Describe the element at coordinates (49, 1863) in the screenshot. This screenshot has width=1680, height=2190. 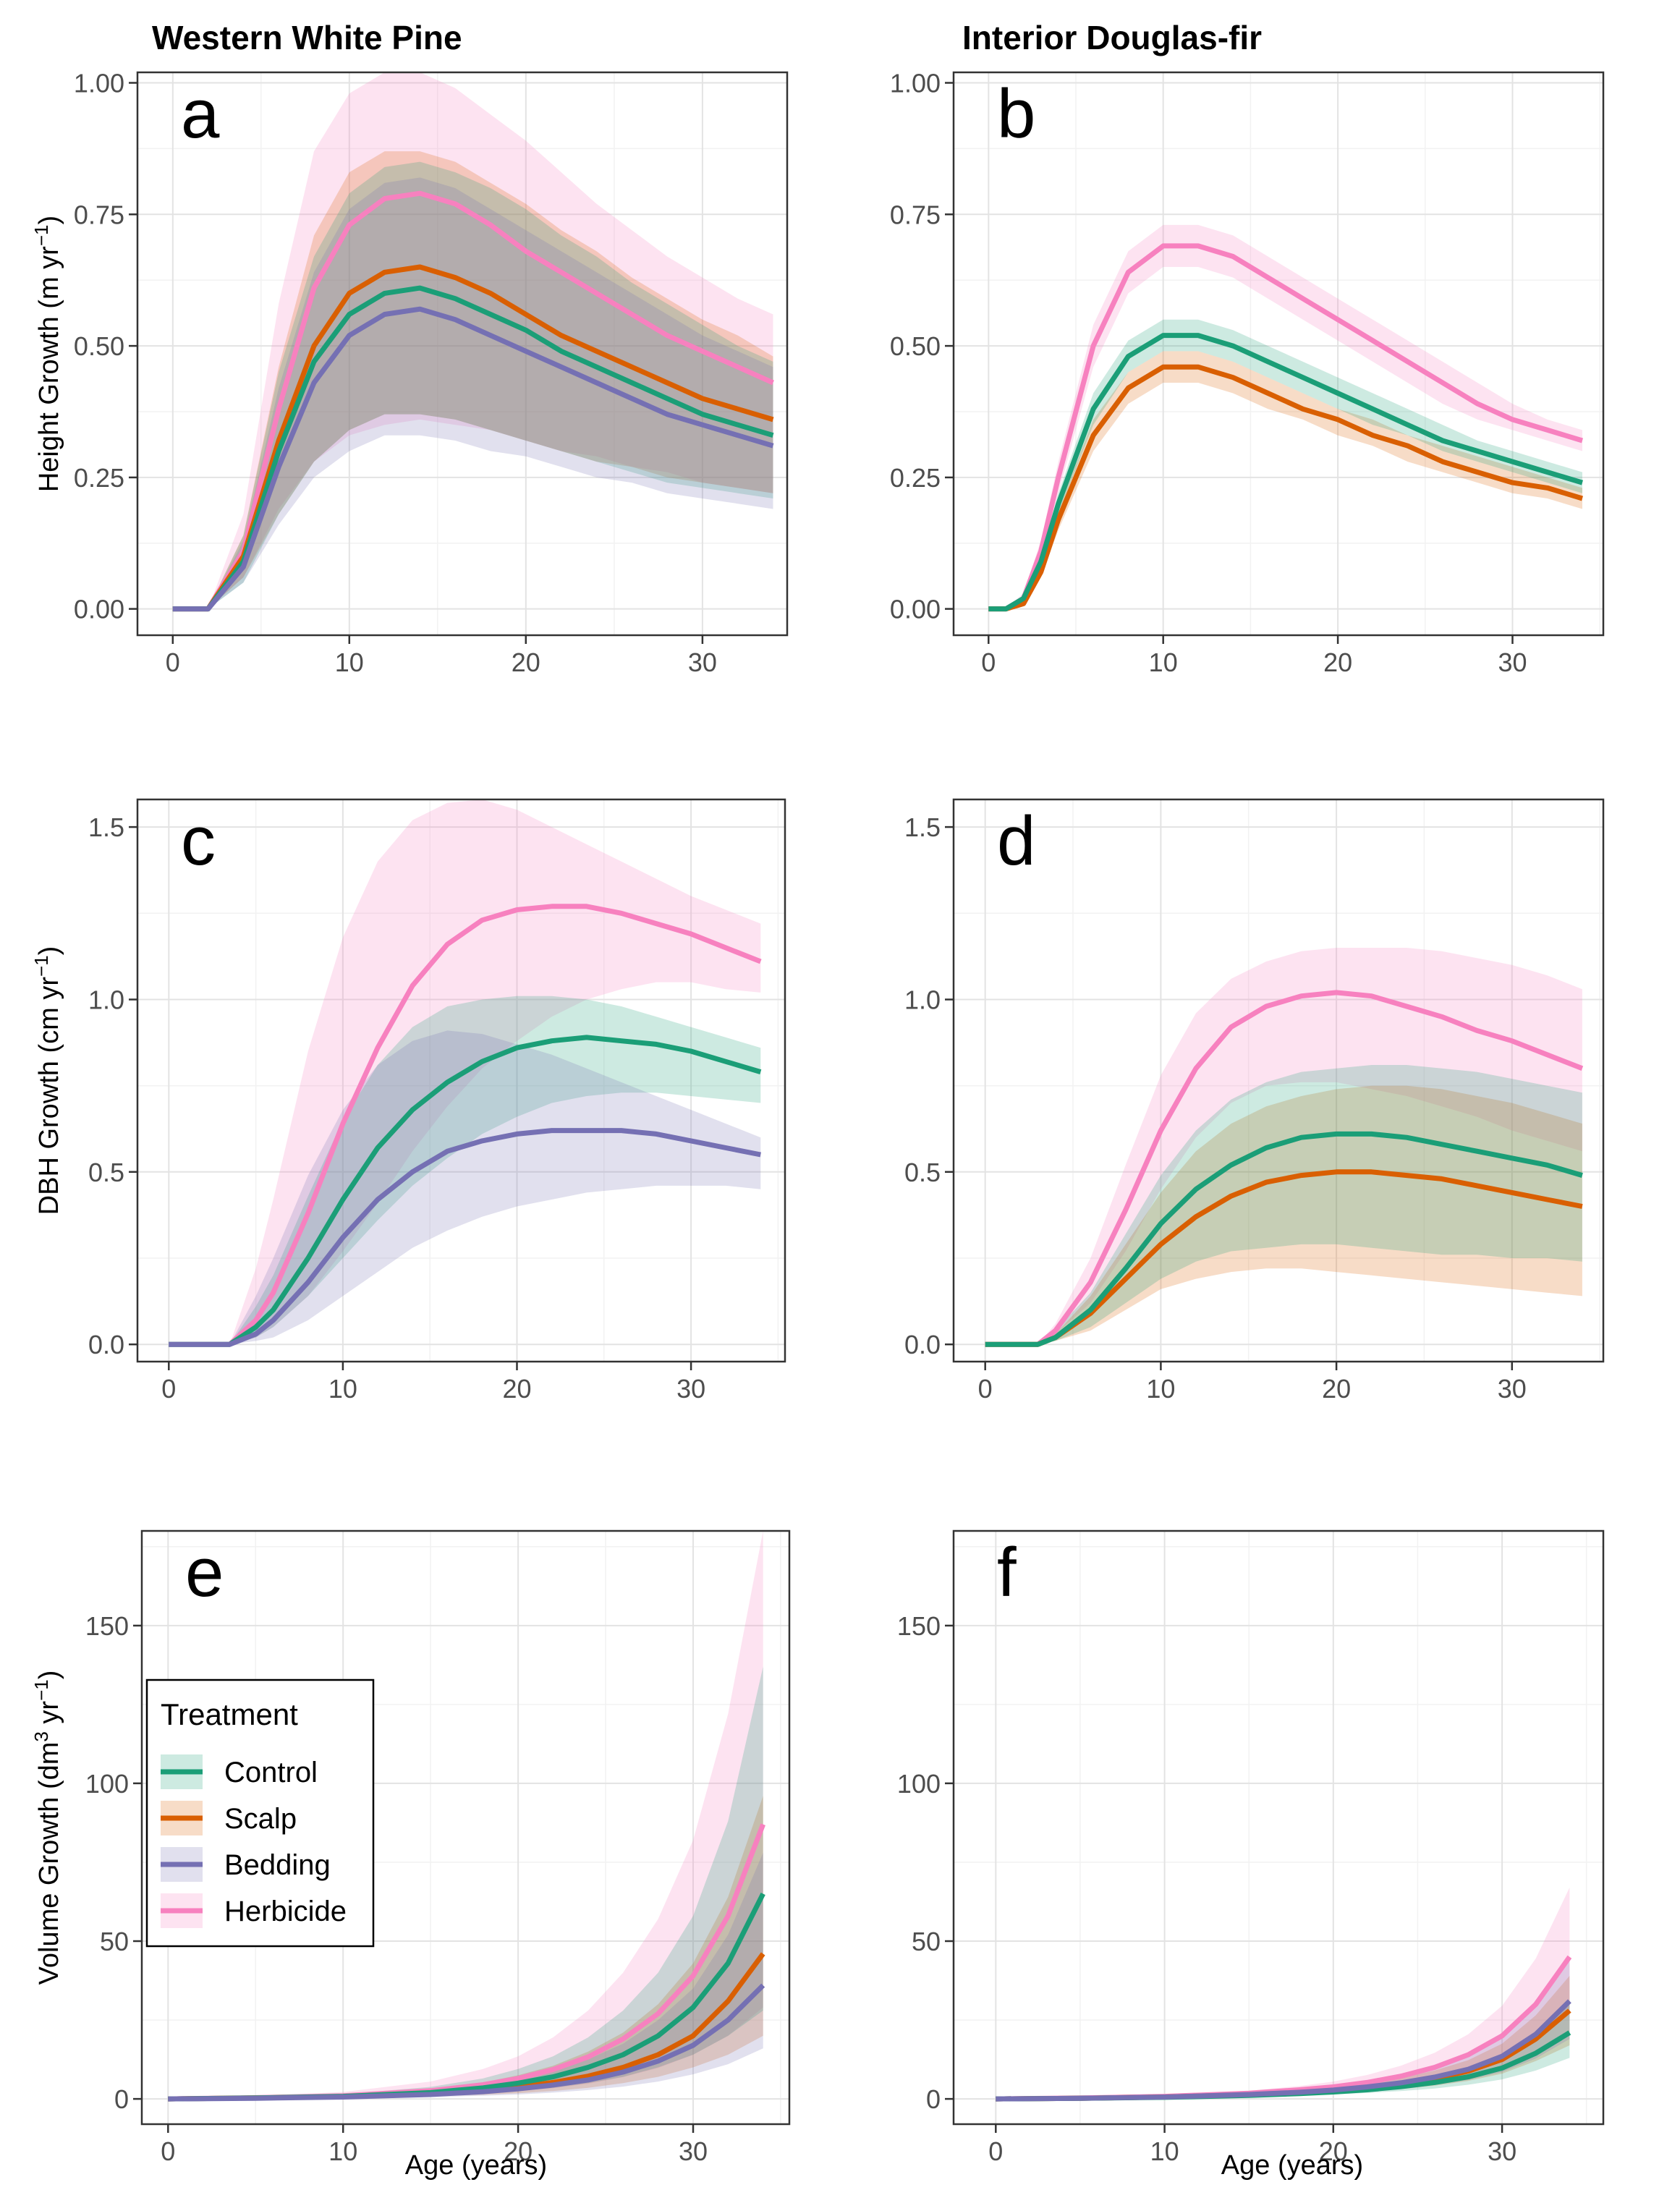
I see `y-axis-title-text: Volume Growth (dm` at that location.